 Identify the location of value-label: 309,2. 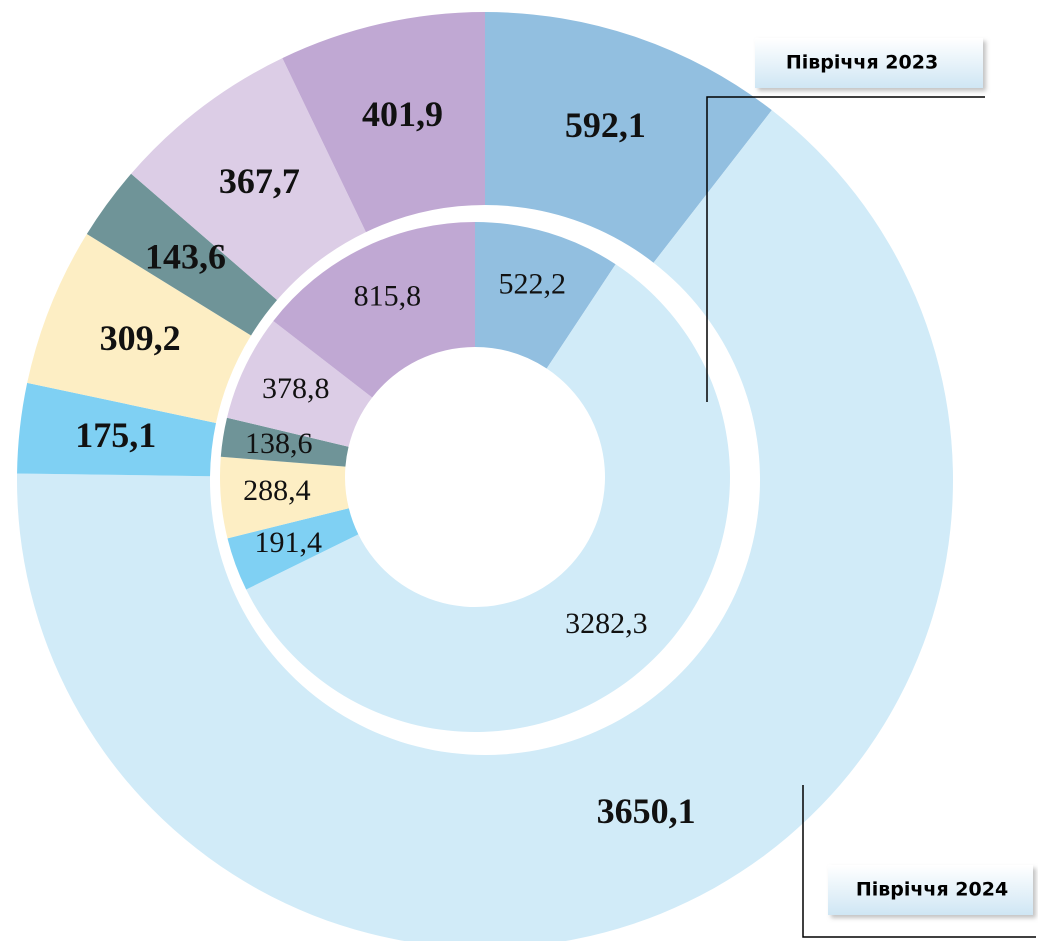
(140, 338).